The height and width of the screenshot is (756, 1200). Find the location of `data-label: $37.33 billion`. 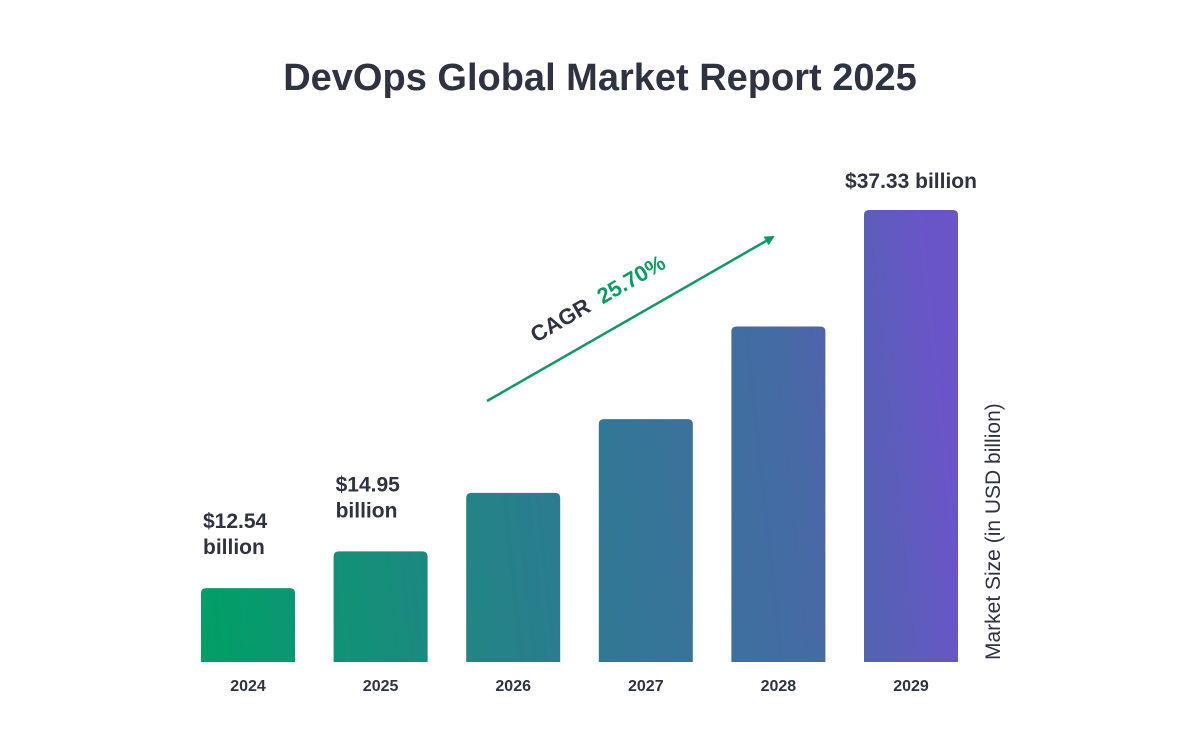

data-label: $37.33 billion is located at coordinates (911, 181).